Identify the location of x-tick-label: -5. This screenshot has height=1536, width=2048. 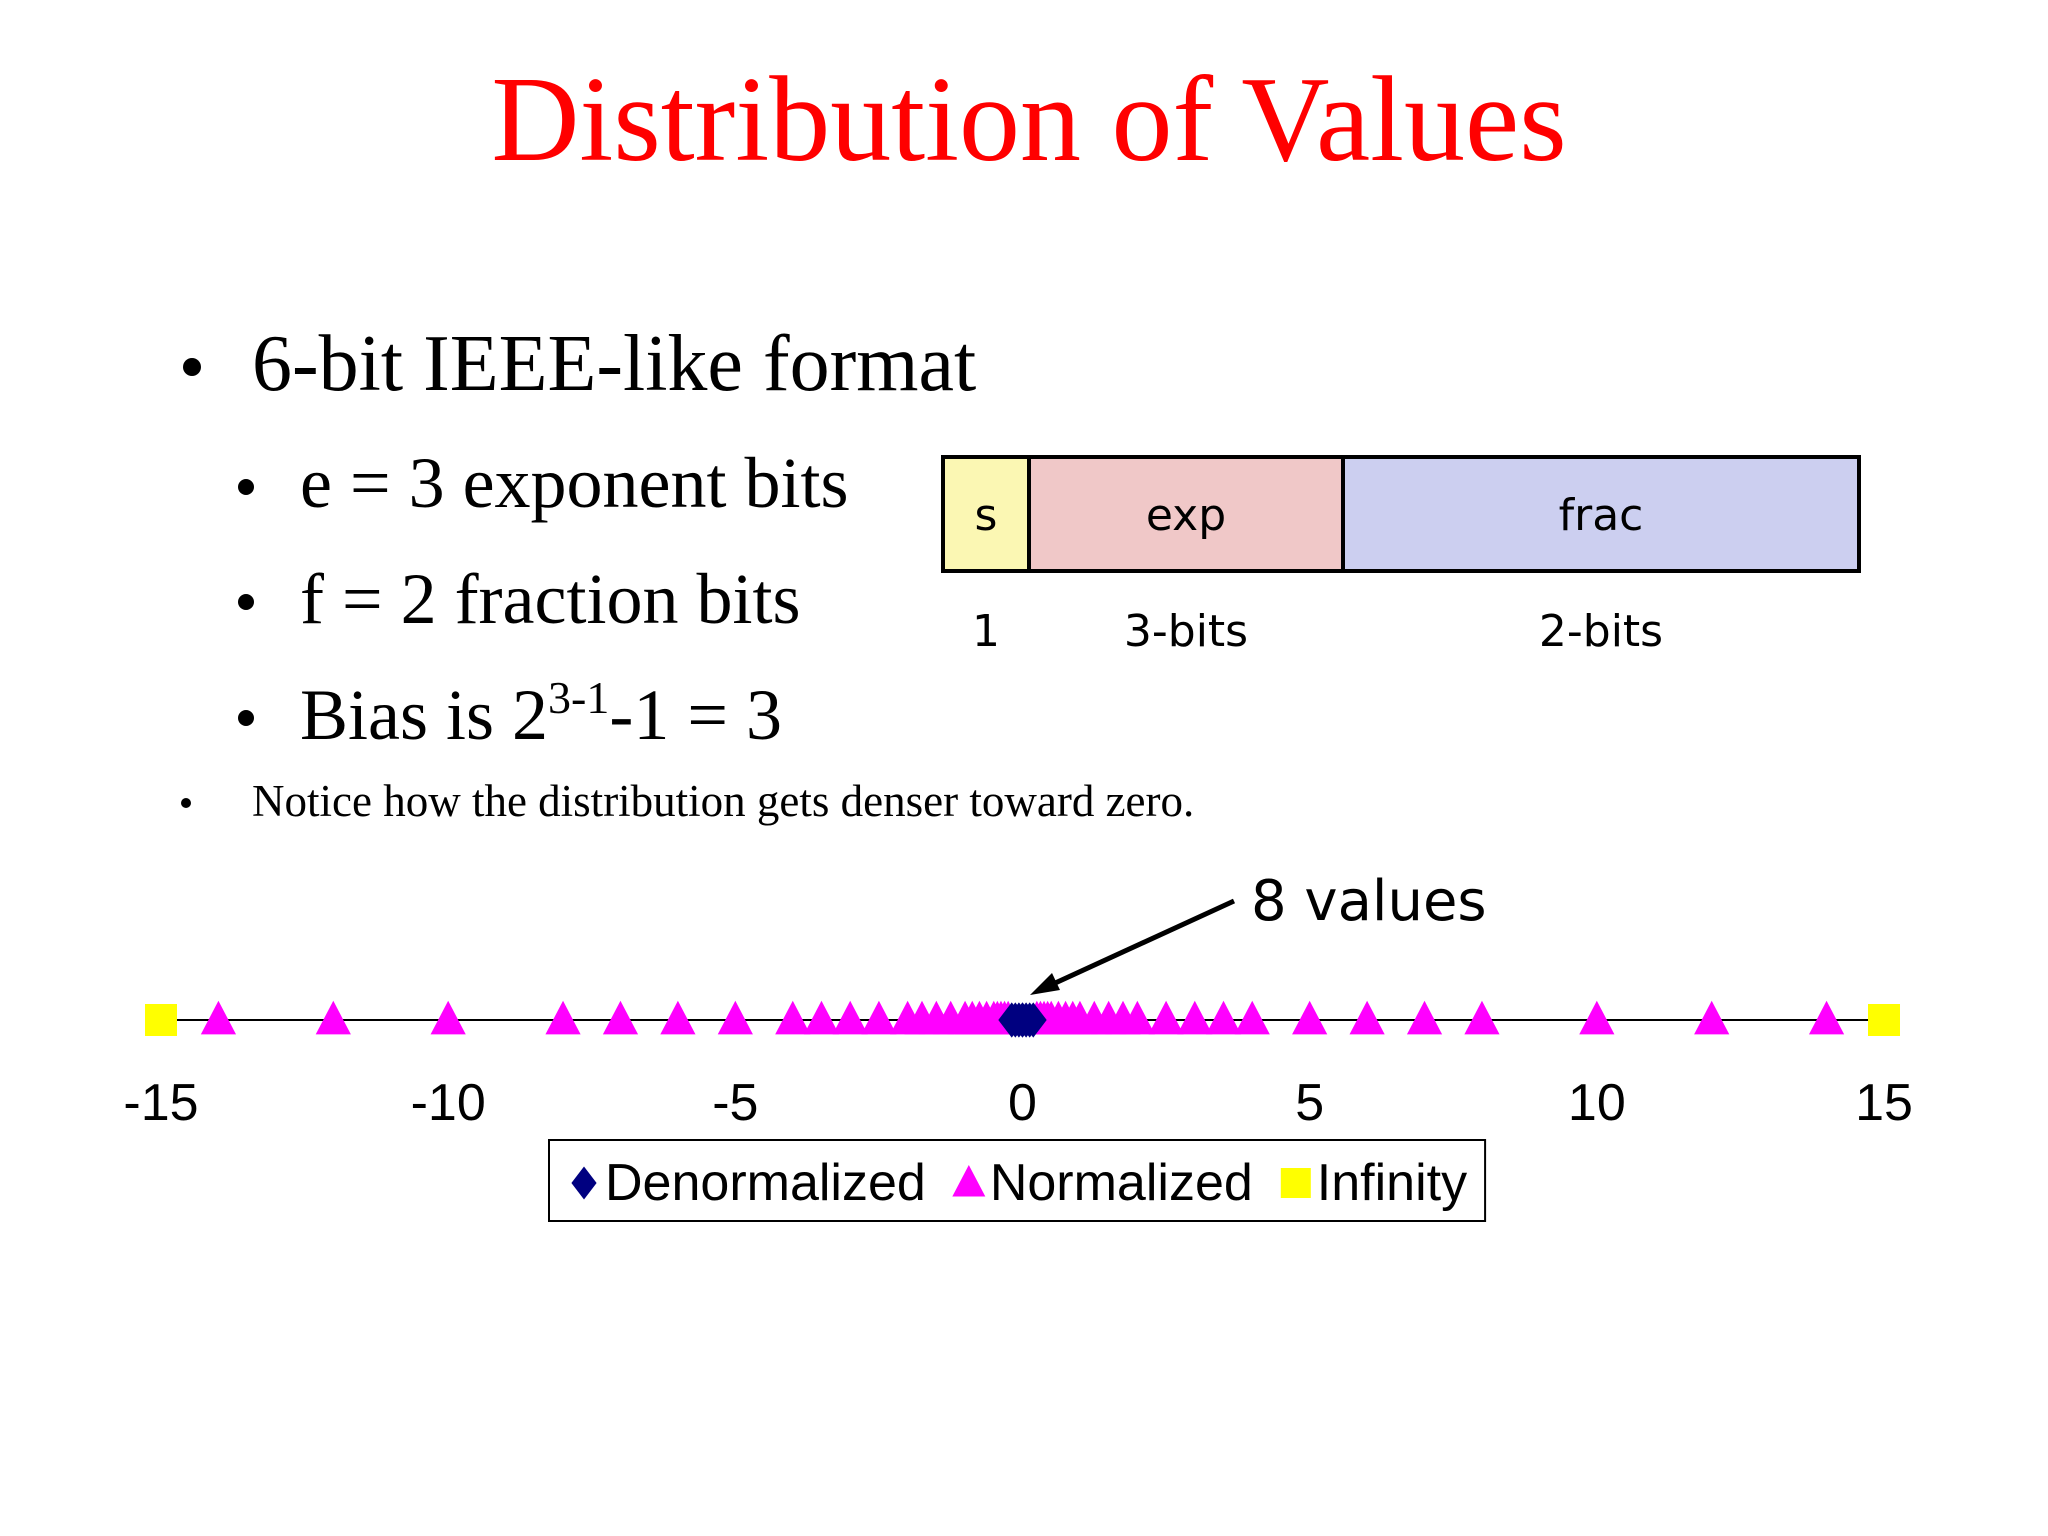
(735, 1103).